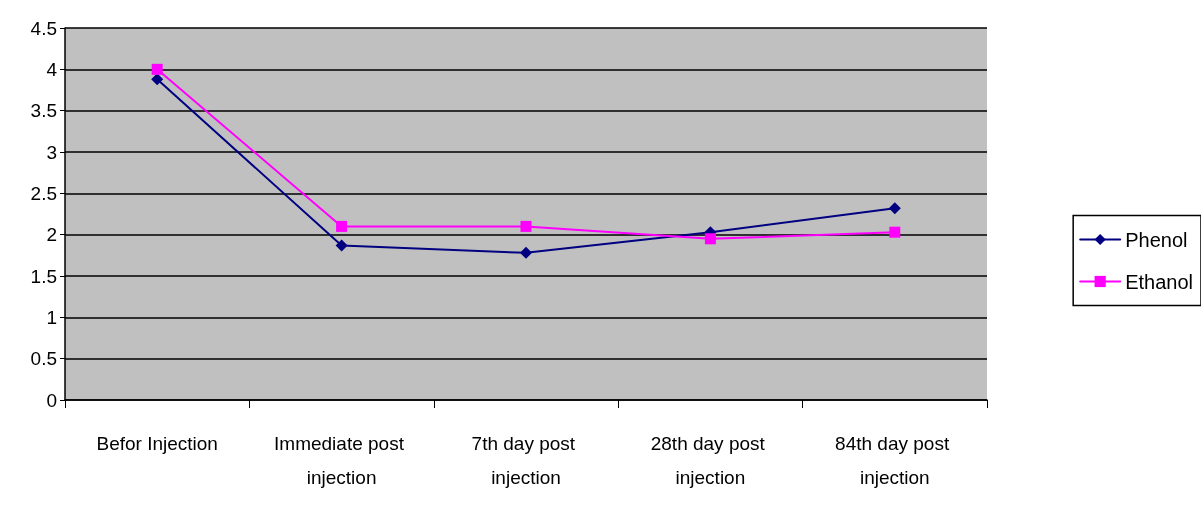 The height and width of the screenshot is (521, 1201). Describe the element at coordinates (1156, 239) in the screenshot. I see `legend-label: Phenol` at that location.